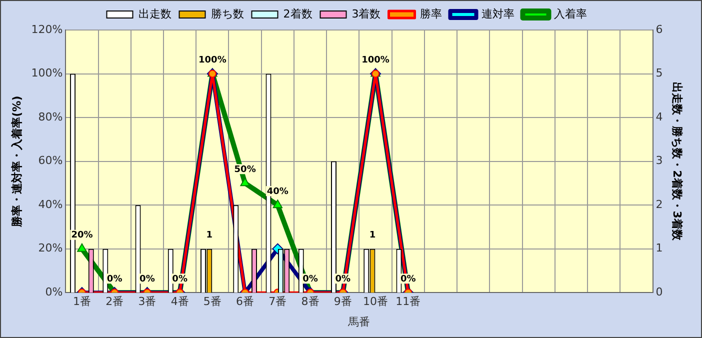 The width and height of the screenshot is (702, 338). What do you see at coordinates (147, 301) in the screenshot?
I see `x-tick-label: 3番` at bounding box center [147, 301].